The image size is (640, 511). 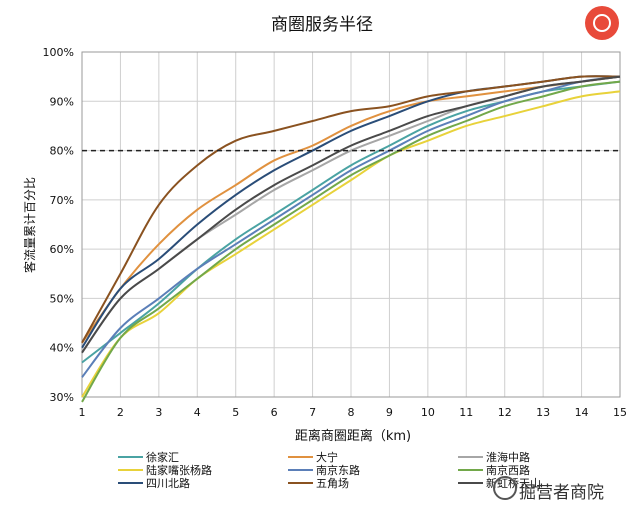 I want to click on y-tick-label: 60%, so click(x=62, y=249).